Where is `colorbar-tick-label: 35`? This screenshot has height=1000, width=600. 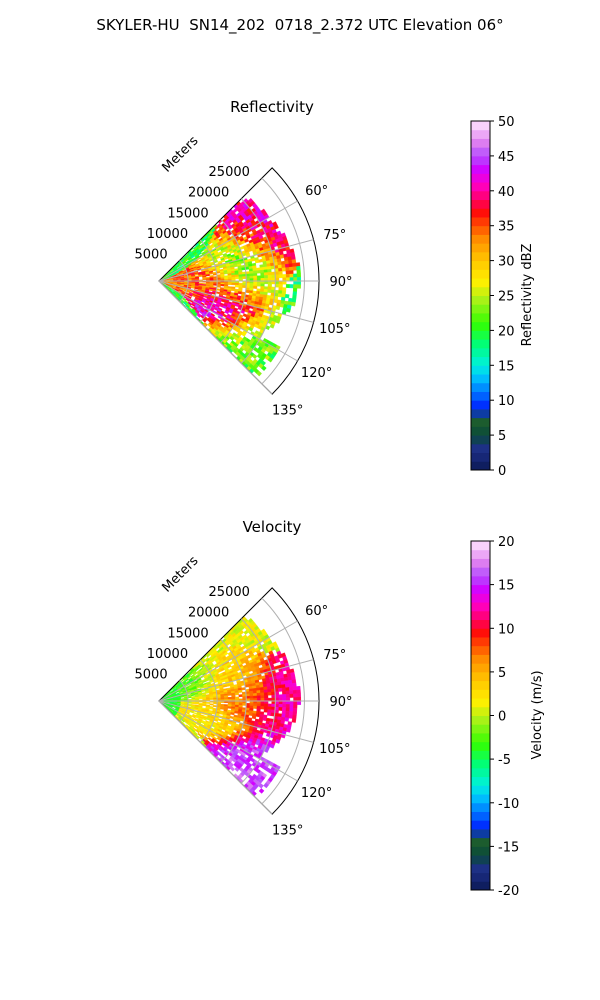 colorbar-tick-label: 35 is located at coordinates (506, 227).